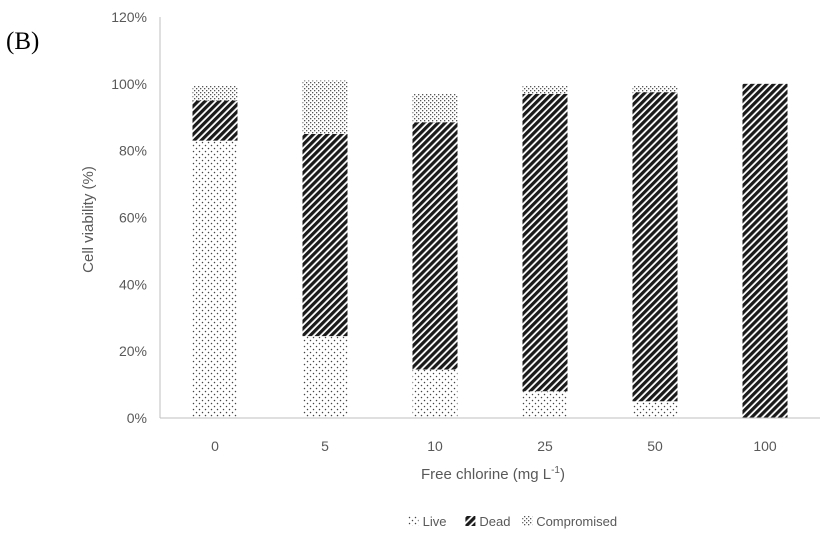 The height and width of the screenshot is (535, 820). Describe the element at coordinates (215, 446) in the screenshot. I see `x-tick-label: 0` at that location.